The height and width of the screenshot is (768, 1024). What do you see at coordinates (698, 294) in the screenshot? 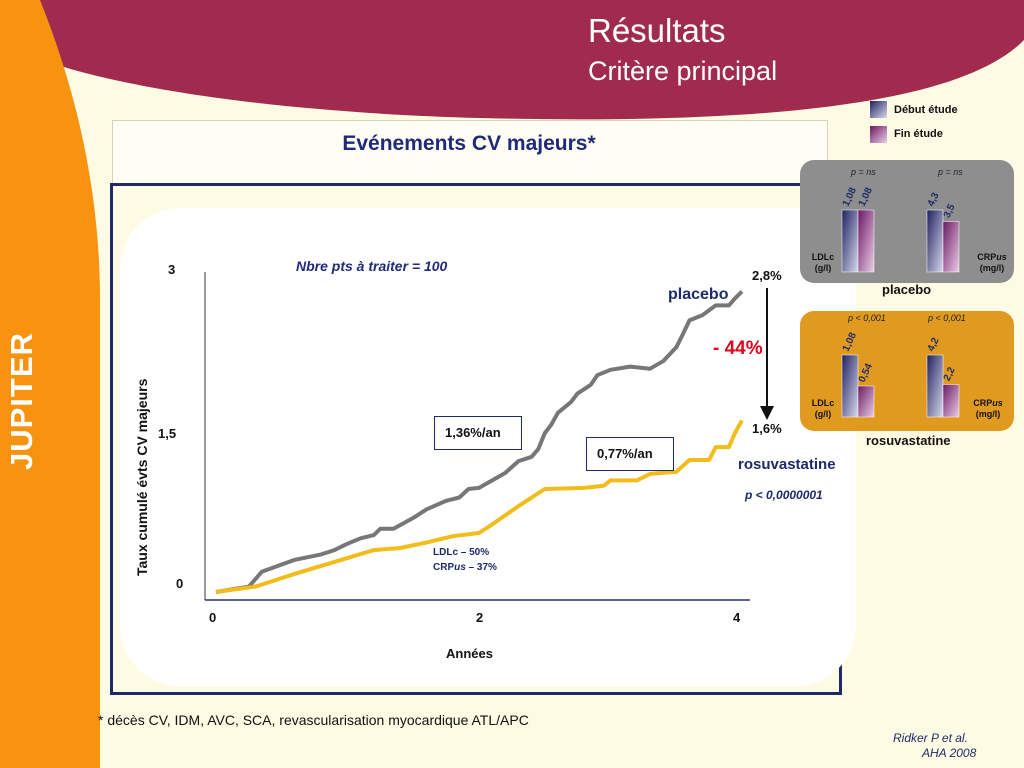
I see `placebo-series-label: placebo` at bounding box center [698, 294].